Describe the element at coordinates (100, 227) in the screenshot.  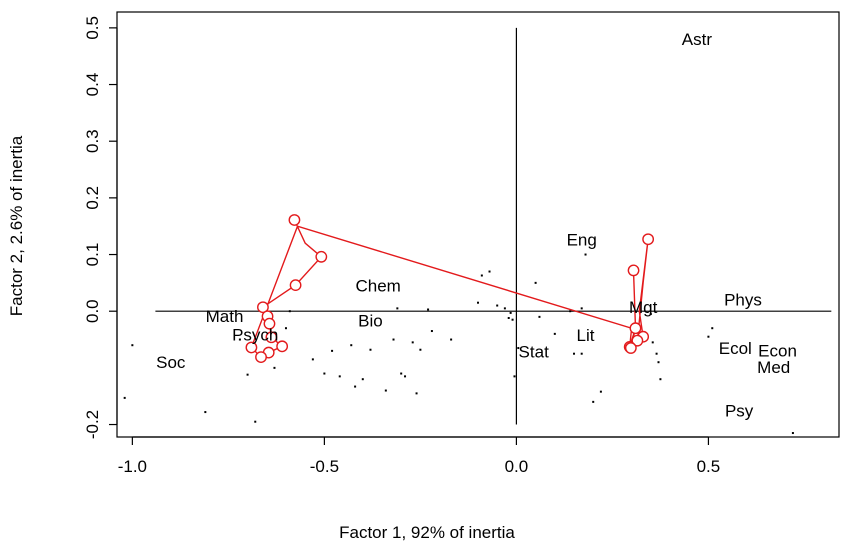
I see `y-axis: -0.2 0.0 0.1 0.2 0.3 0.4 0.5` at that location.